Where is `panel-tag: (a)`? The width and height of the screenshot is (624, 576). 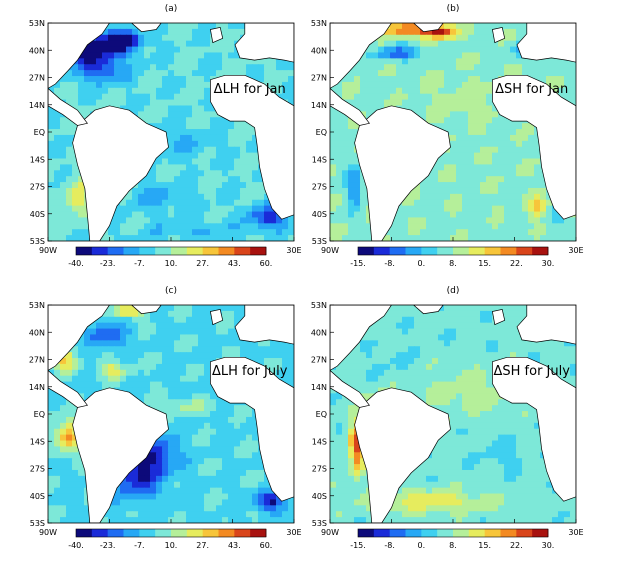
panel-tag: (a) is located at coordinates (171, 9).